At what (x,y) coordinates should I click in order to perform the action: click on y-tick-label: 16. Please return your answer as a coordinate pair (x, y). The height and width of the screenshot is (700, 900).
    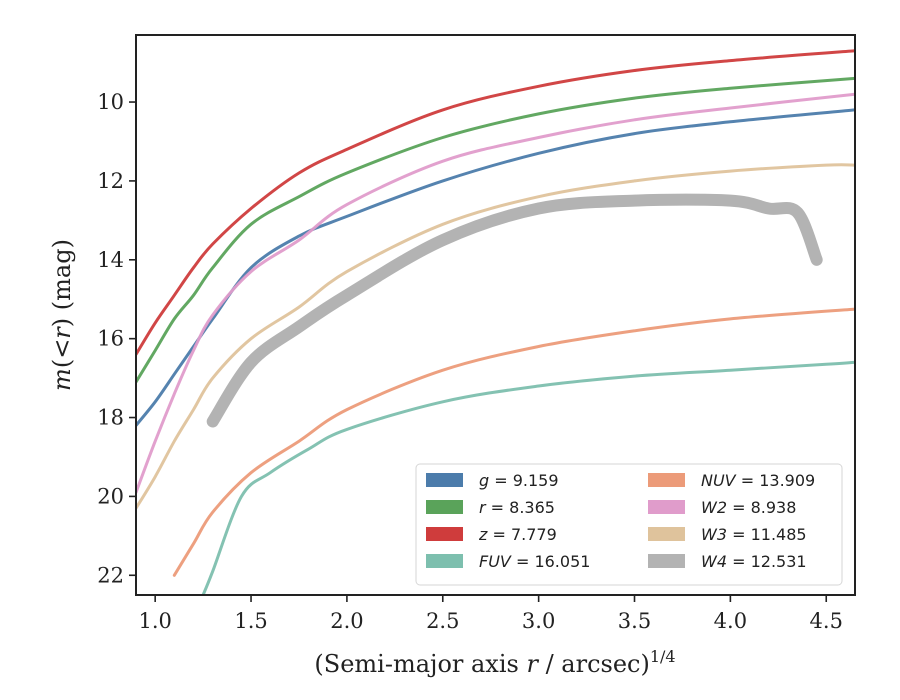
    Looking at the image, I should click on (110, 339).